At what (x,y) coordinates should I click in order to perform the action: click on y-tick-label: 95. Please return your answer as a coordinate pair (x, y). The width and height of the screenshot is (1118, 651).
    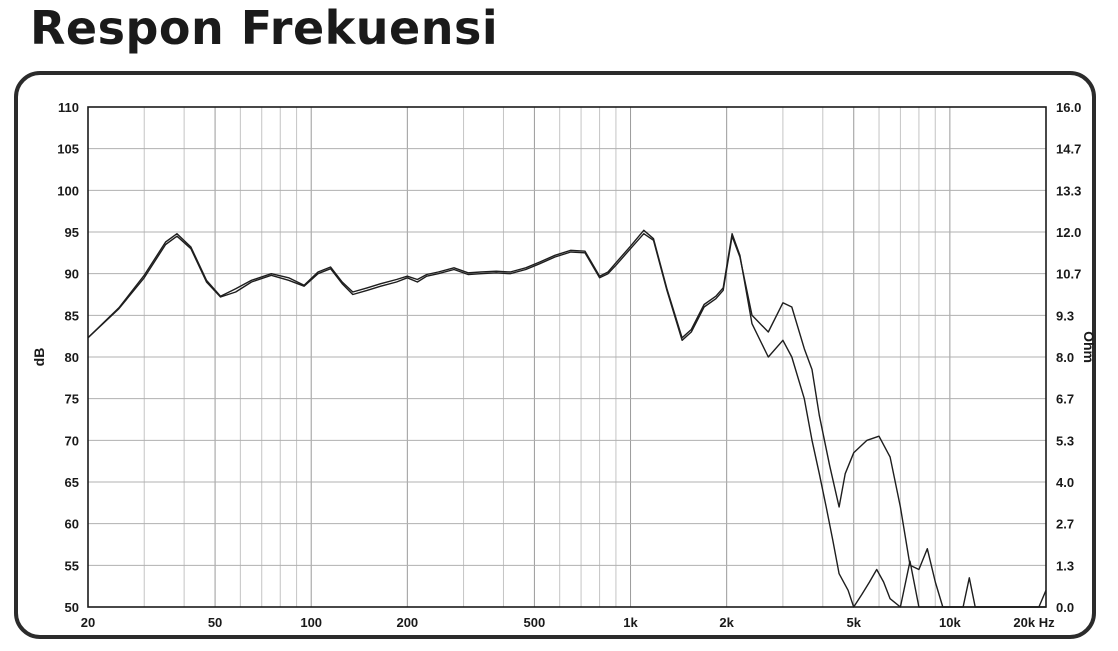
    Looking at the image, I should click on (72, 232).